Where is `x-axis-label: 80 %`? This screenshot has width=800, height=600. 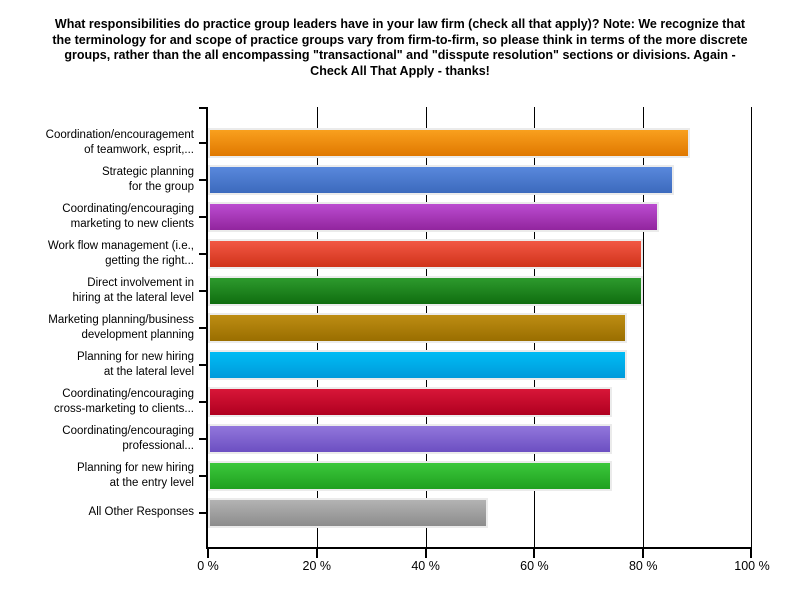 x-axis-label: 80 % is located at coordinates (643, 566).